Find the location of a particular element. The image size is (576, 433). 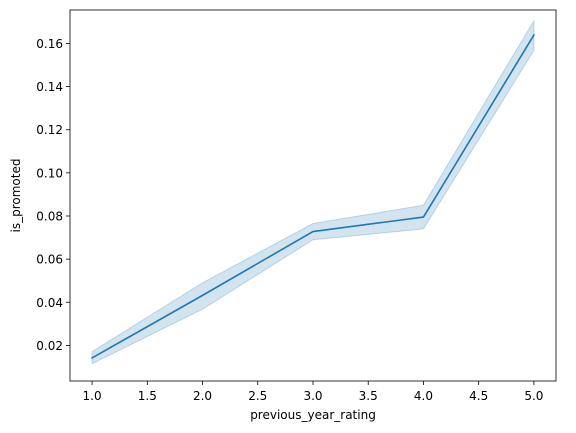

y-tick-label: 0.04 is located at coordinates (49, 303).